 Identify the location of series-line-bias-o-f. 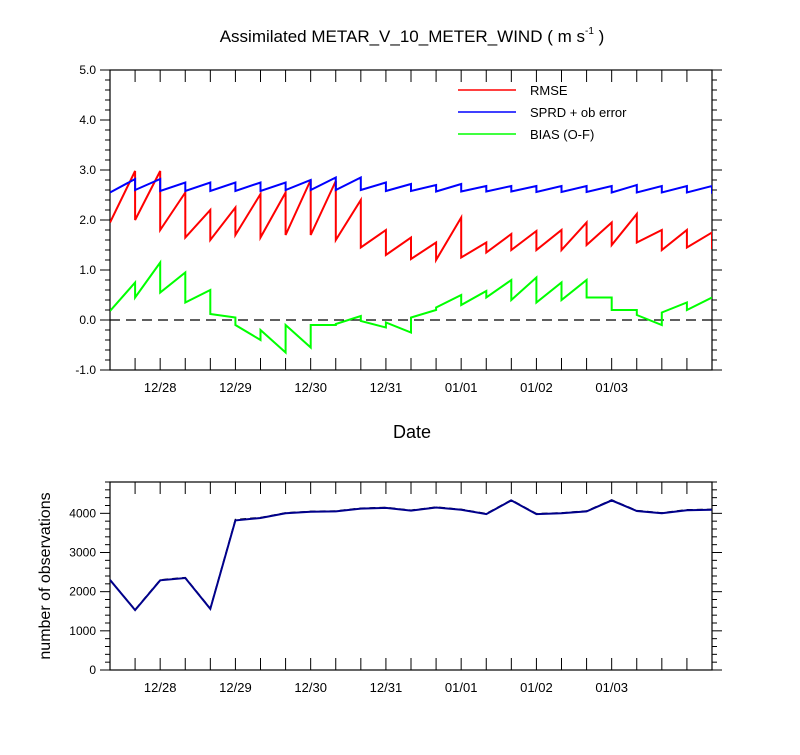
(411, 307).